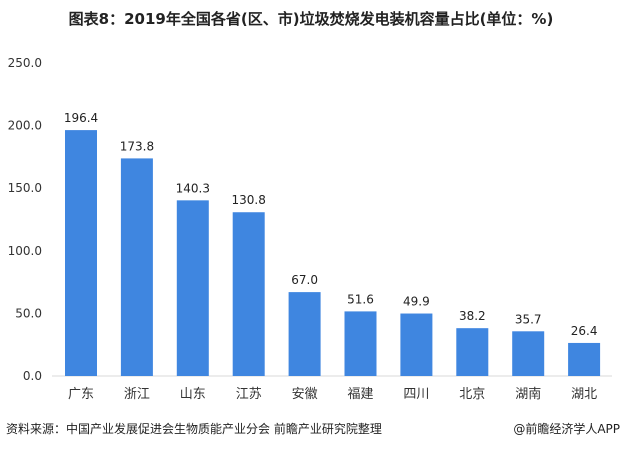  What do you see at coordinates (193, 188) in the screenshot?
I see `data-label: 140.3` at bounding box center [193, 188].